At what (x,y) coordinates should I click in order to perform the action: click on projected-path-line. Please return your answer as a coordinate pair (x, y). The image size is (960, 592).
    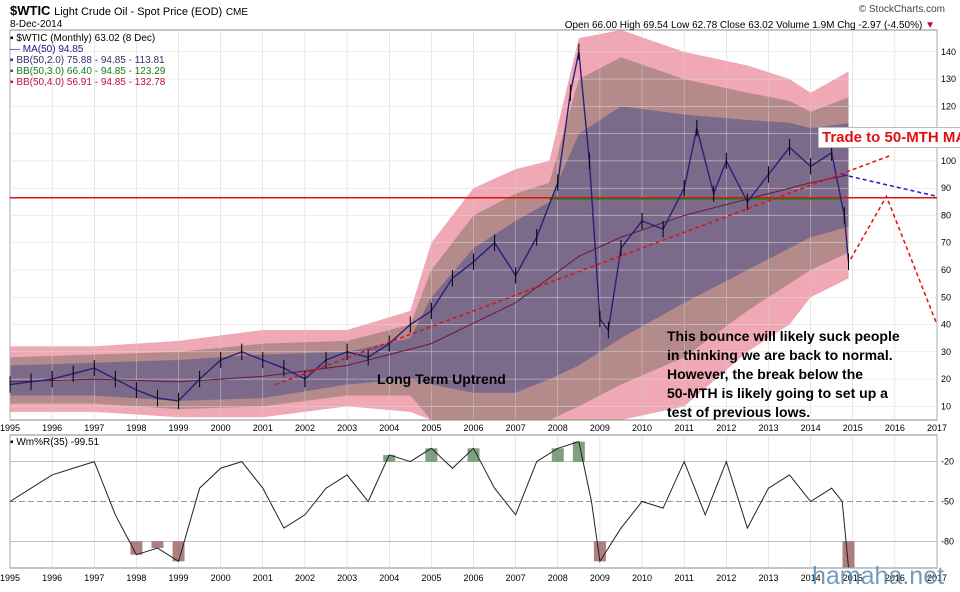
    Looking at the image, I should click on (893, 259).